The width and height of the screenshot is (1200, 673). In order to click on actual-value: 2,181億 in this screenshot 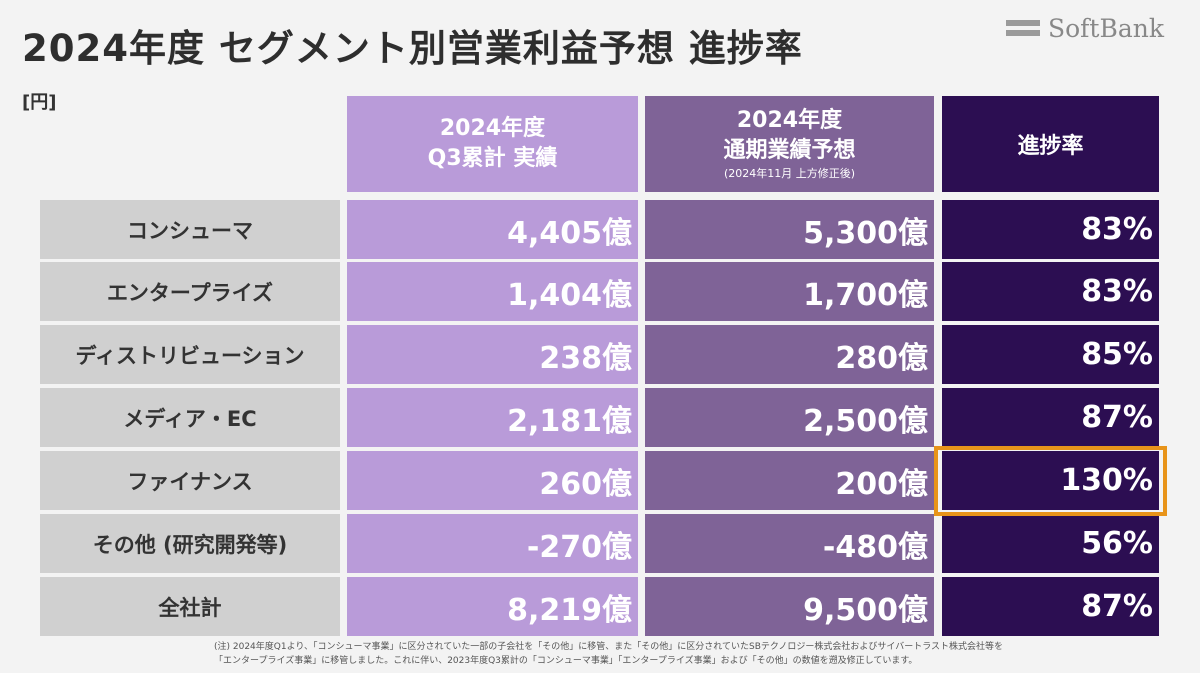, I will do `click(492, 417)`.